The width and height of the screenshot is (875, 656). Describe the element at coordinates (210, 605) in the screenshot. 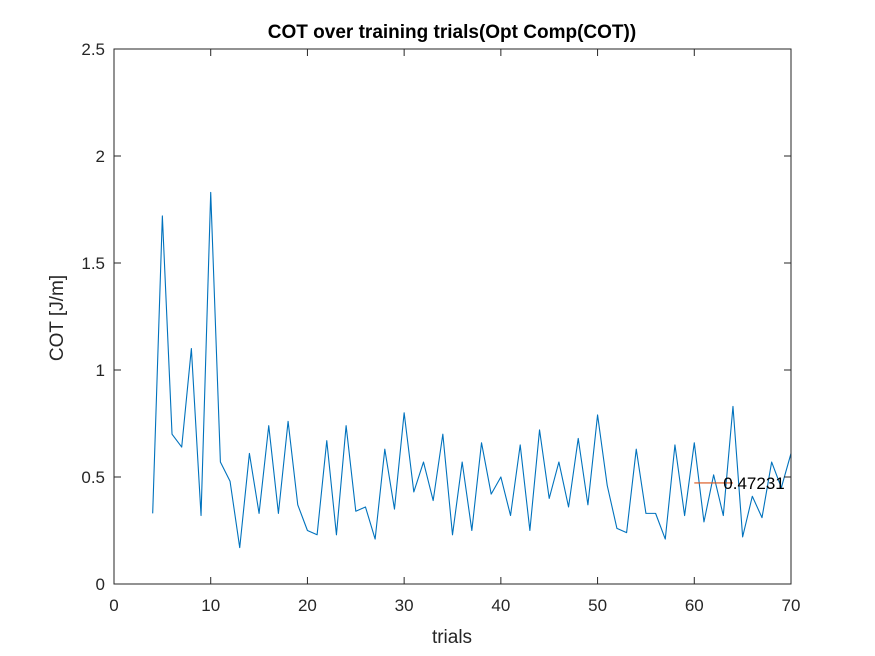

I see `x-tick-label: 10` at that location.